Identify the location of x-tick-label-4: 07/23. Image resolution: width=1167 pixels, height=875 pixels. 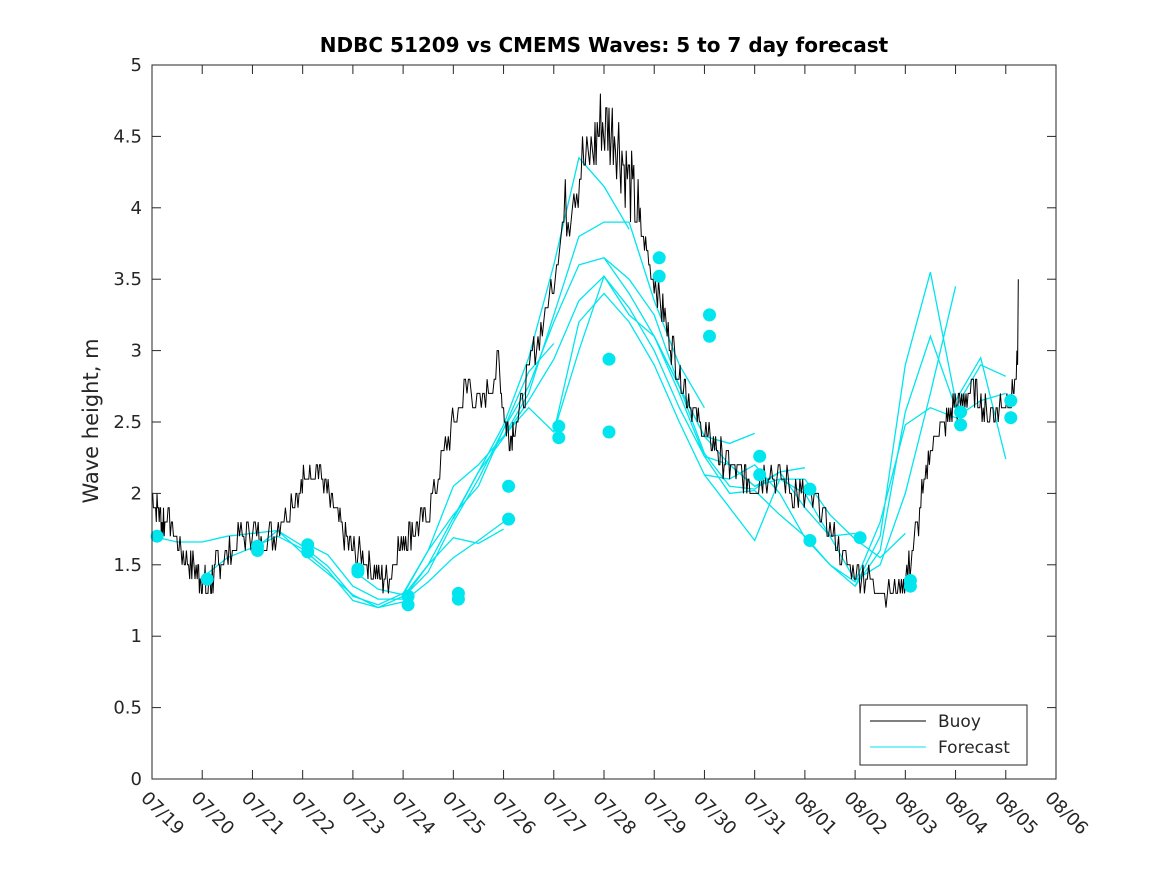
(363, 814).